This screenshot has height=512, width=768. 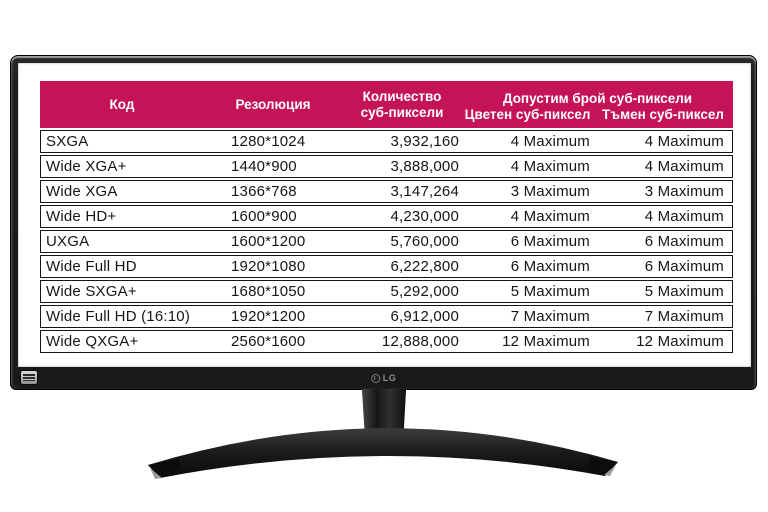 I want to click on cell-color-subpixel: 12 Maximum, so click(x=546, y=341).